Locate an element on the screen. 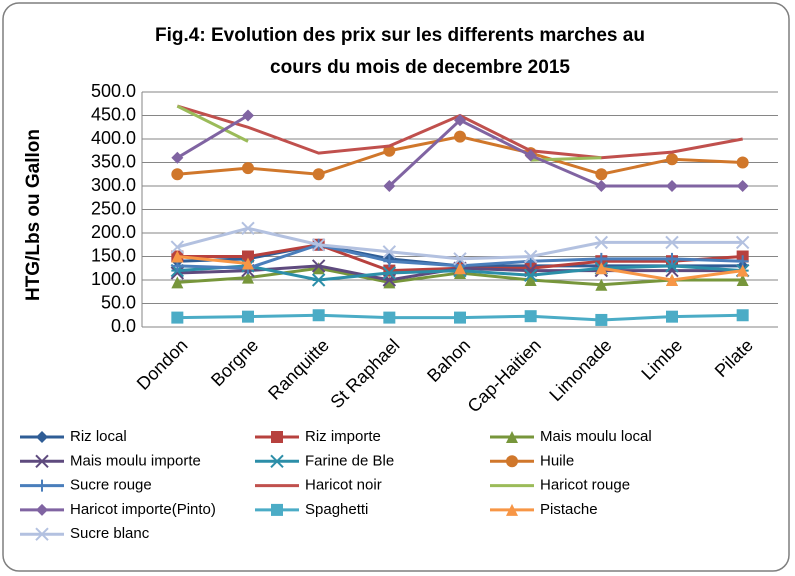 The height and width of the screenshot is (576, 795). legend-label: Haricot rouge is located at coordinates (585, 485).